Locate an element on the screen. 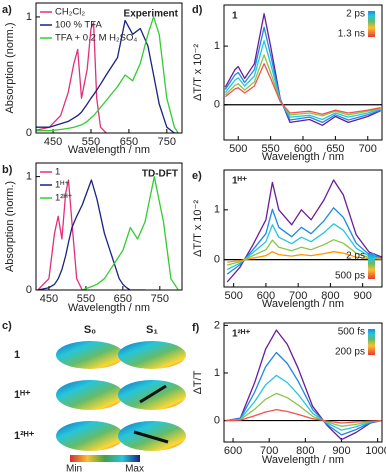 This screenshot has height=475, width=386. panel-label: a) is located at coordinates (7, 10).